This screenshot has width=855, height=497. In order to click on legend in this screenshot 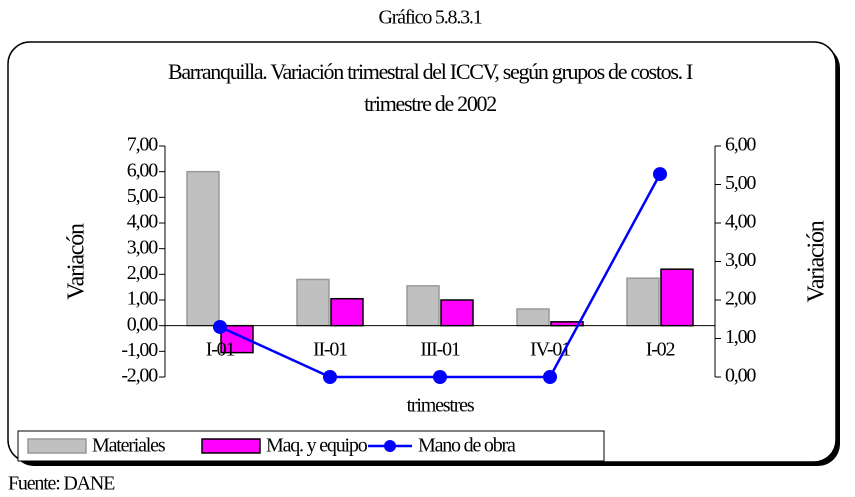, I will do `click(311, 446)`.